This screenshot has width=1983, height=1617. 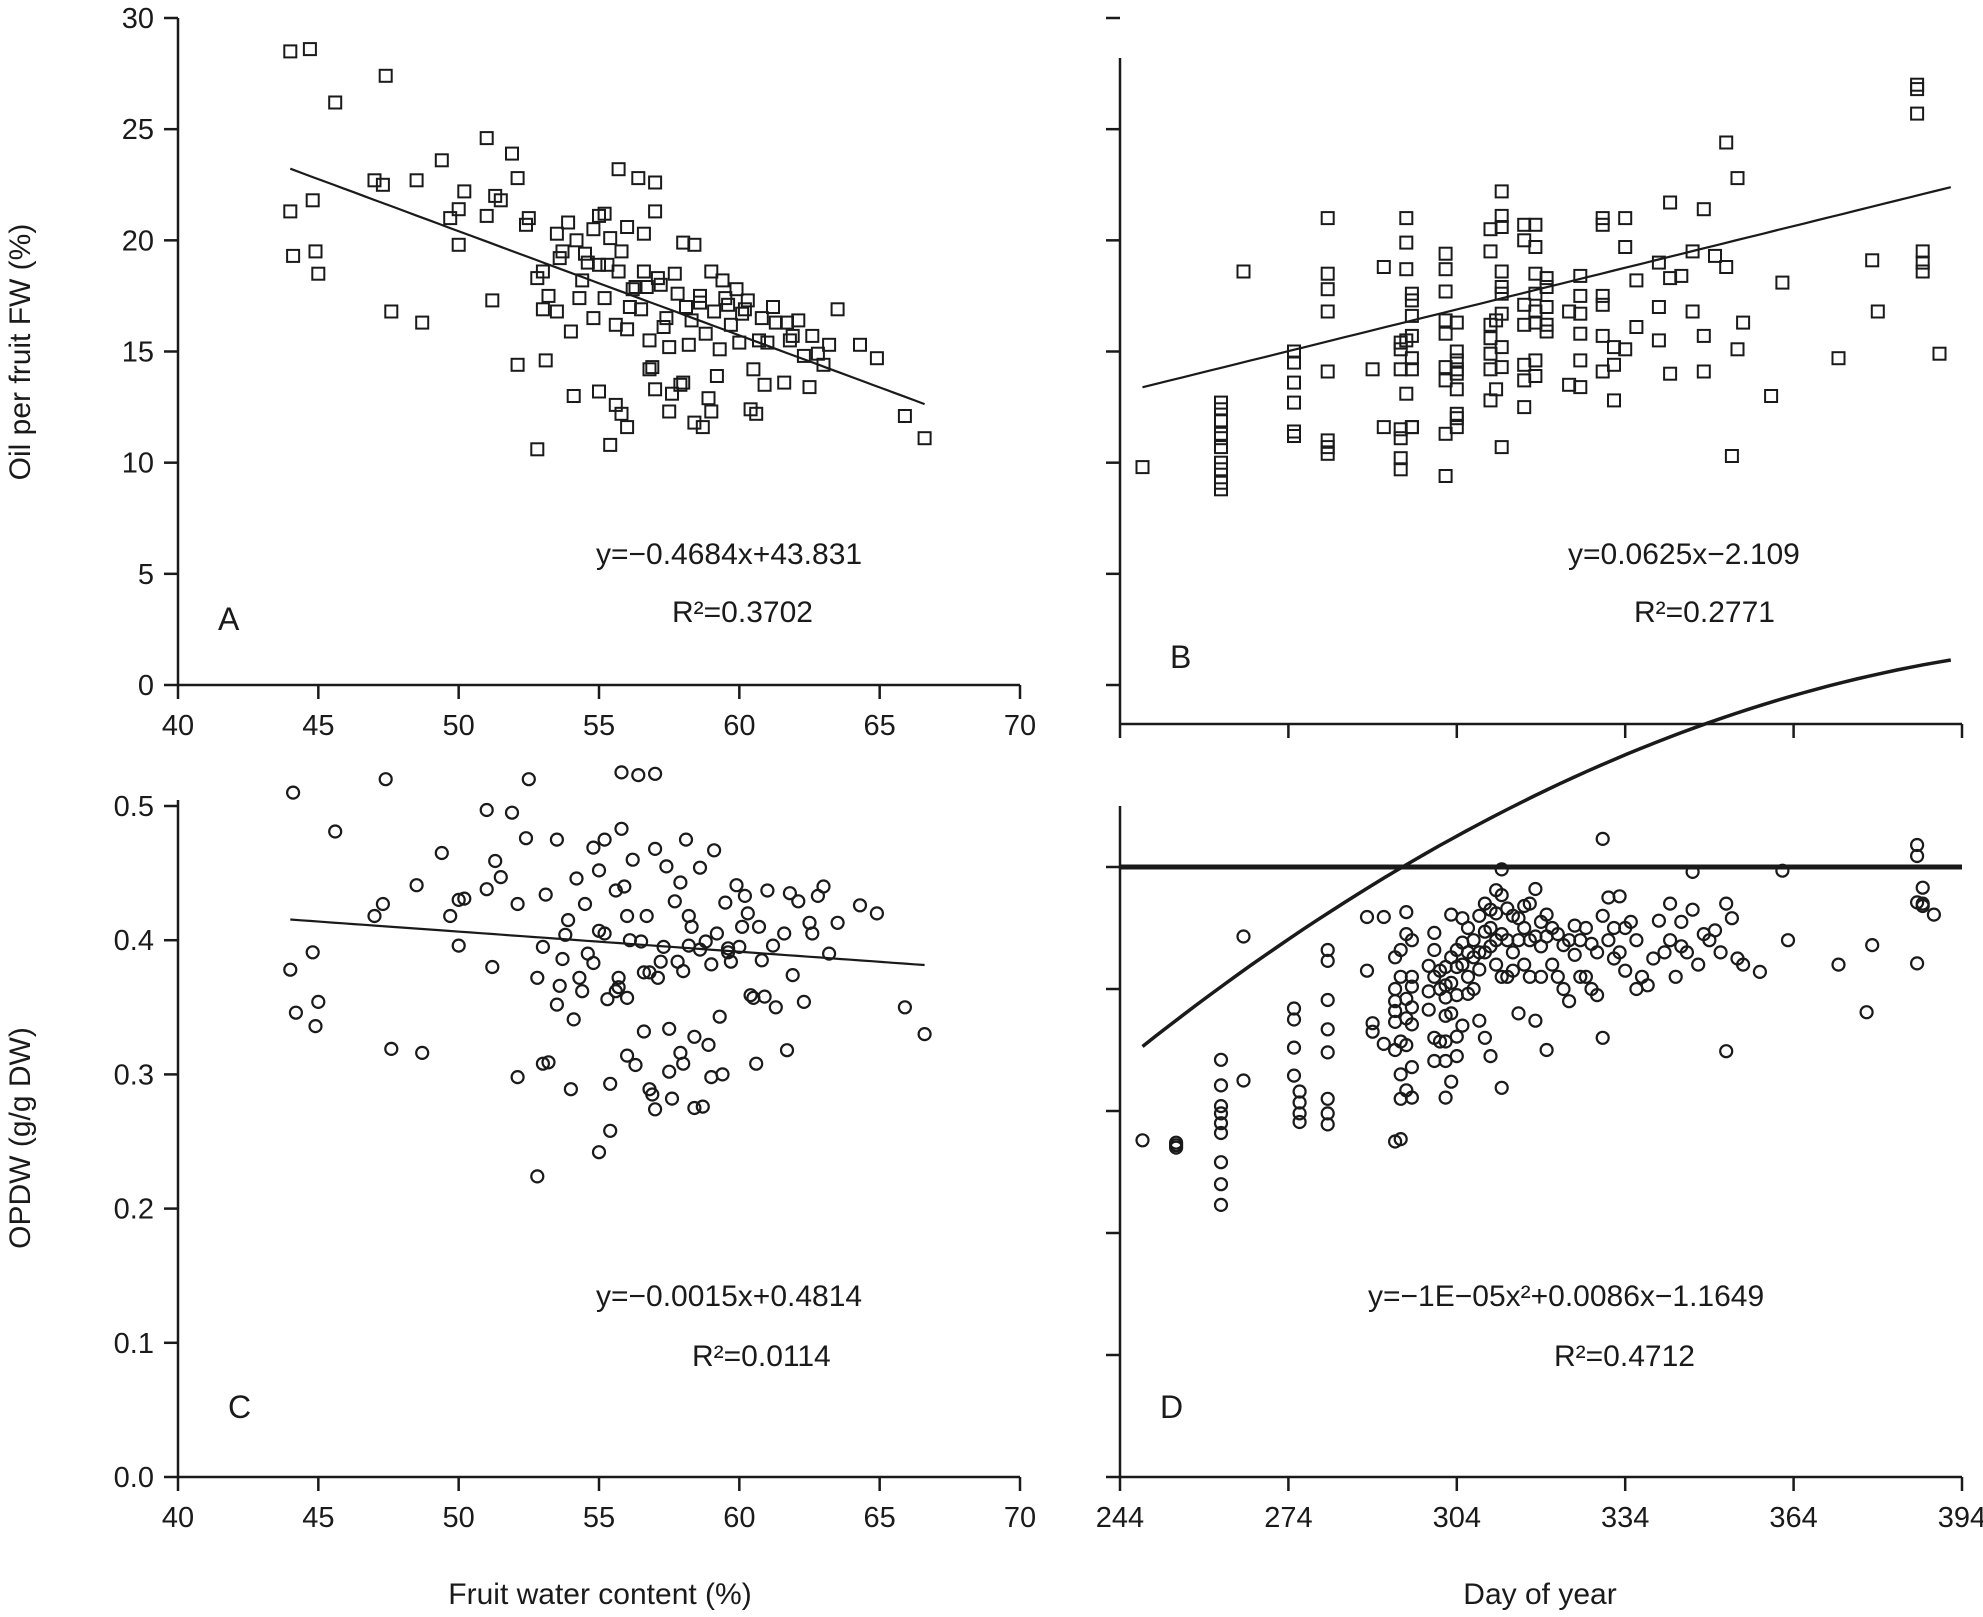 I want to click on x-tick-label: 45, so click(x=318, y=726).